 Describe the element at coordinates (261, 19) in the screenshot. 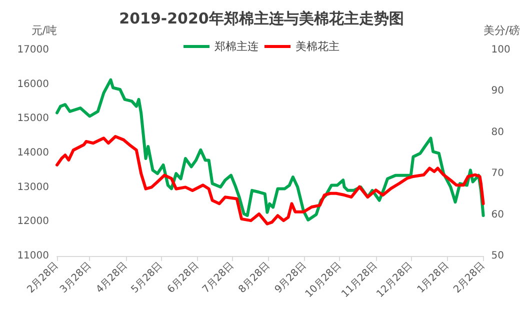

I see `chart-title: 2019-2020年郑棉主连与美棉花主走势图` at that location.